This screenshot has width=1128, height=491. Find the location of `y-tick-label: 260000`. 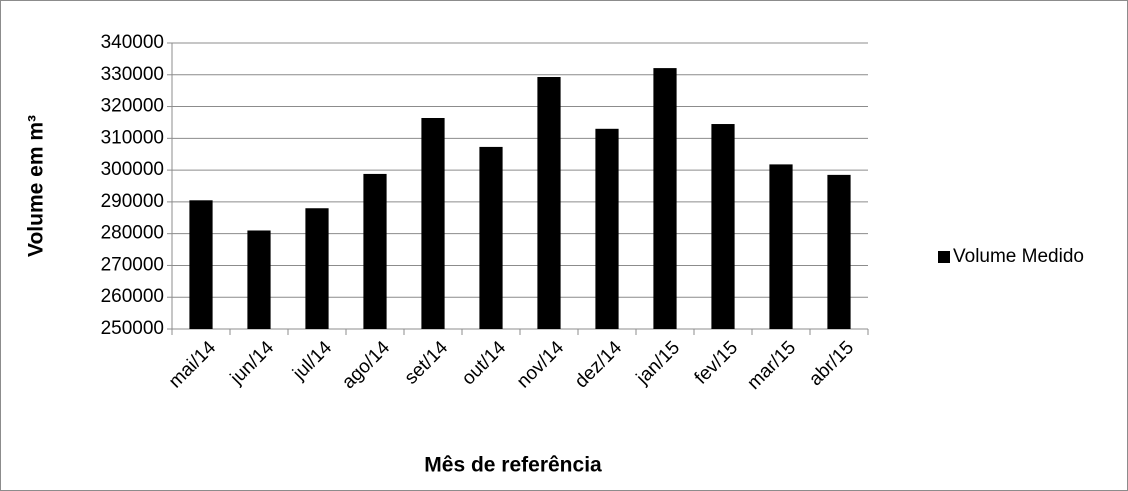

y-tick-label: 260000 is located at coordinates (132, 296).